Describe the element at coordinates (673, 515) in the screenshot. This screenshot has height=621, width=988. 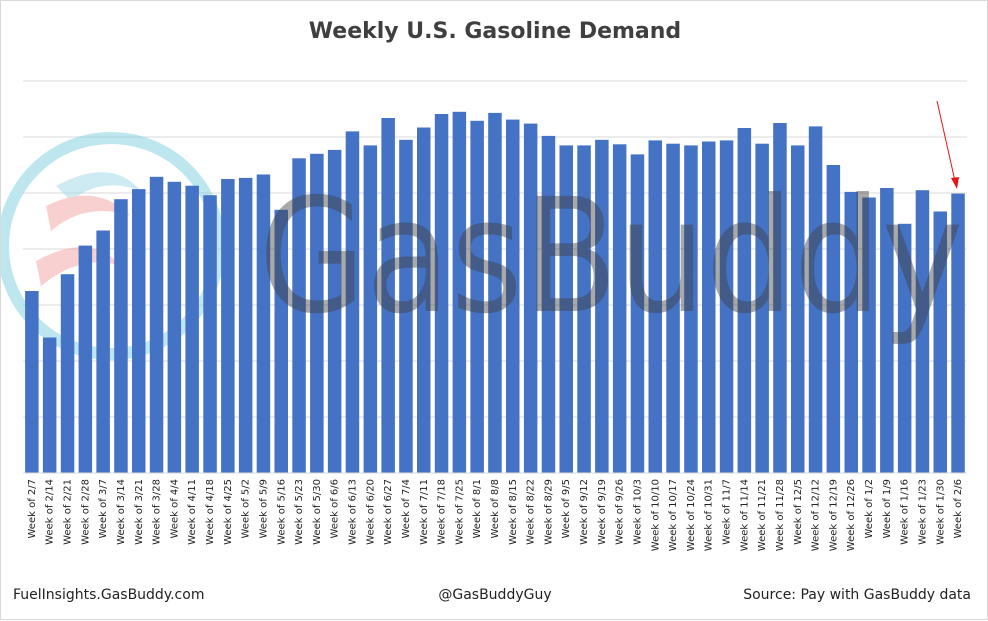
I see `x-tick-label: Week of 10/17` at that location.